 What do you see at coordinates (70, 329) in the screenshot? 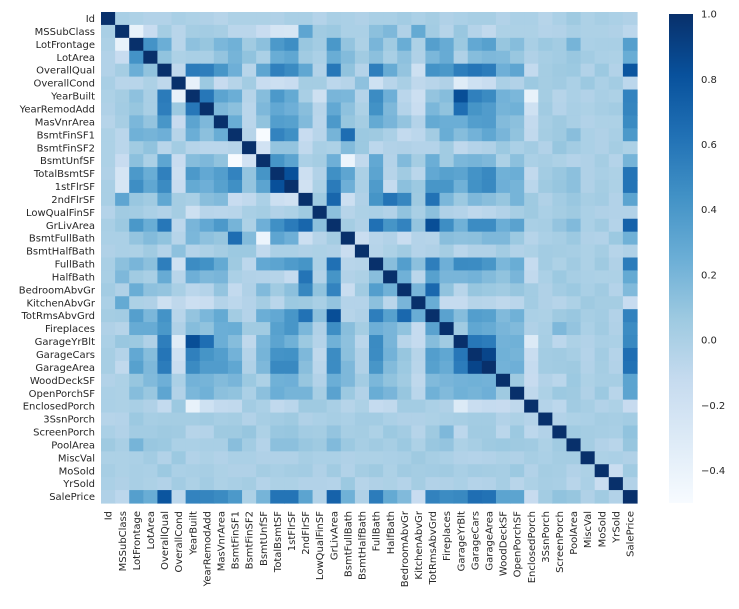
I see `y-tick-label: Fireplaces` at bounding box center [70, 329].